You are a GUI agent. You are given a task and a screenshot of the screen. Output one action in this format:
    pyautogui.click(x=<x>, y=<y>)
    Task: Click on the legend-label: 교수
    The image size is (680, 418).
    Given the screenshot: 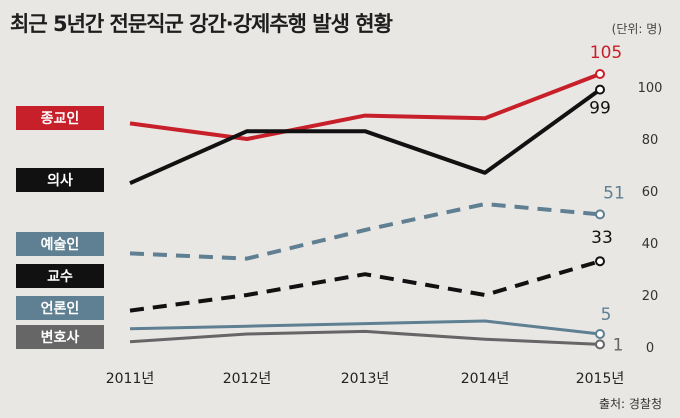 What is the action you would take?
    pyautogui.click(x=60, y=277)
    